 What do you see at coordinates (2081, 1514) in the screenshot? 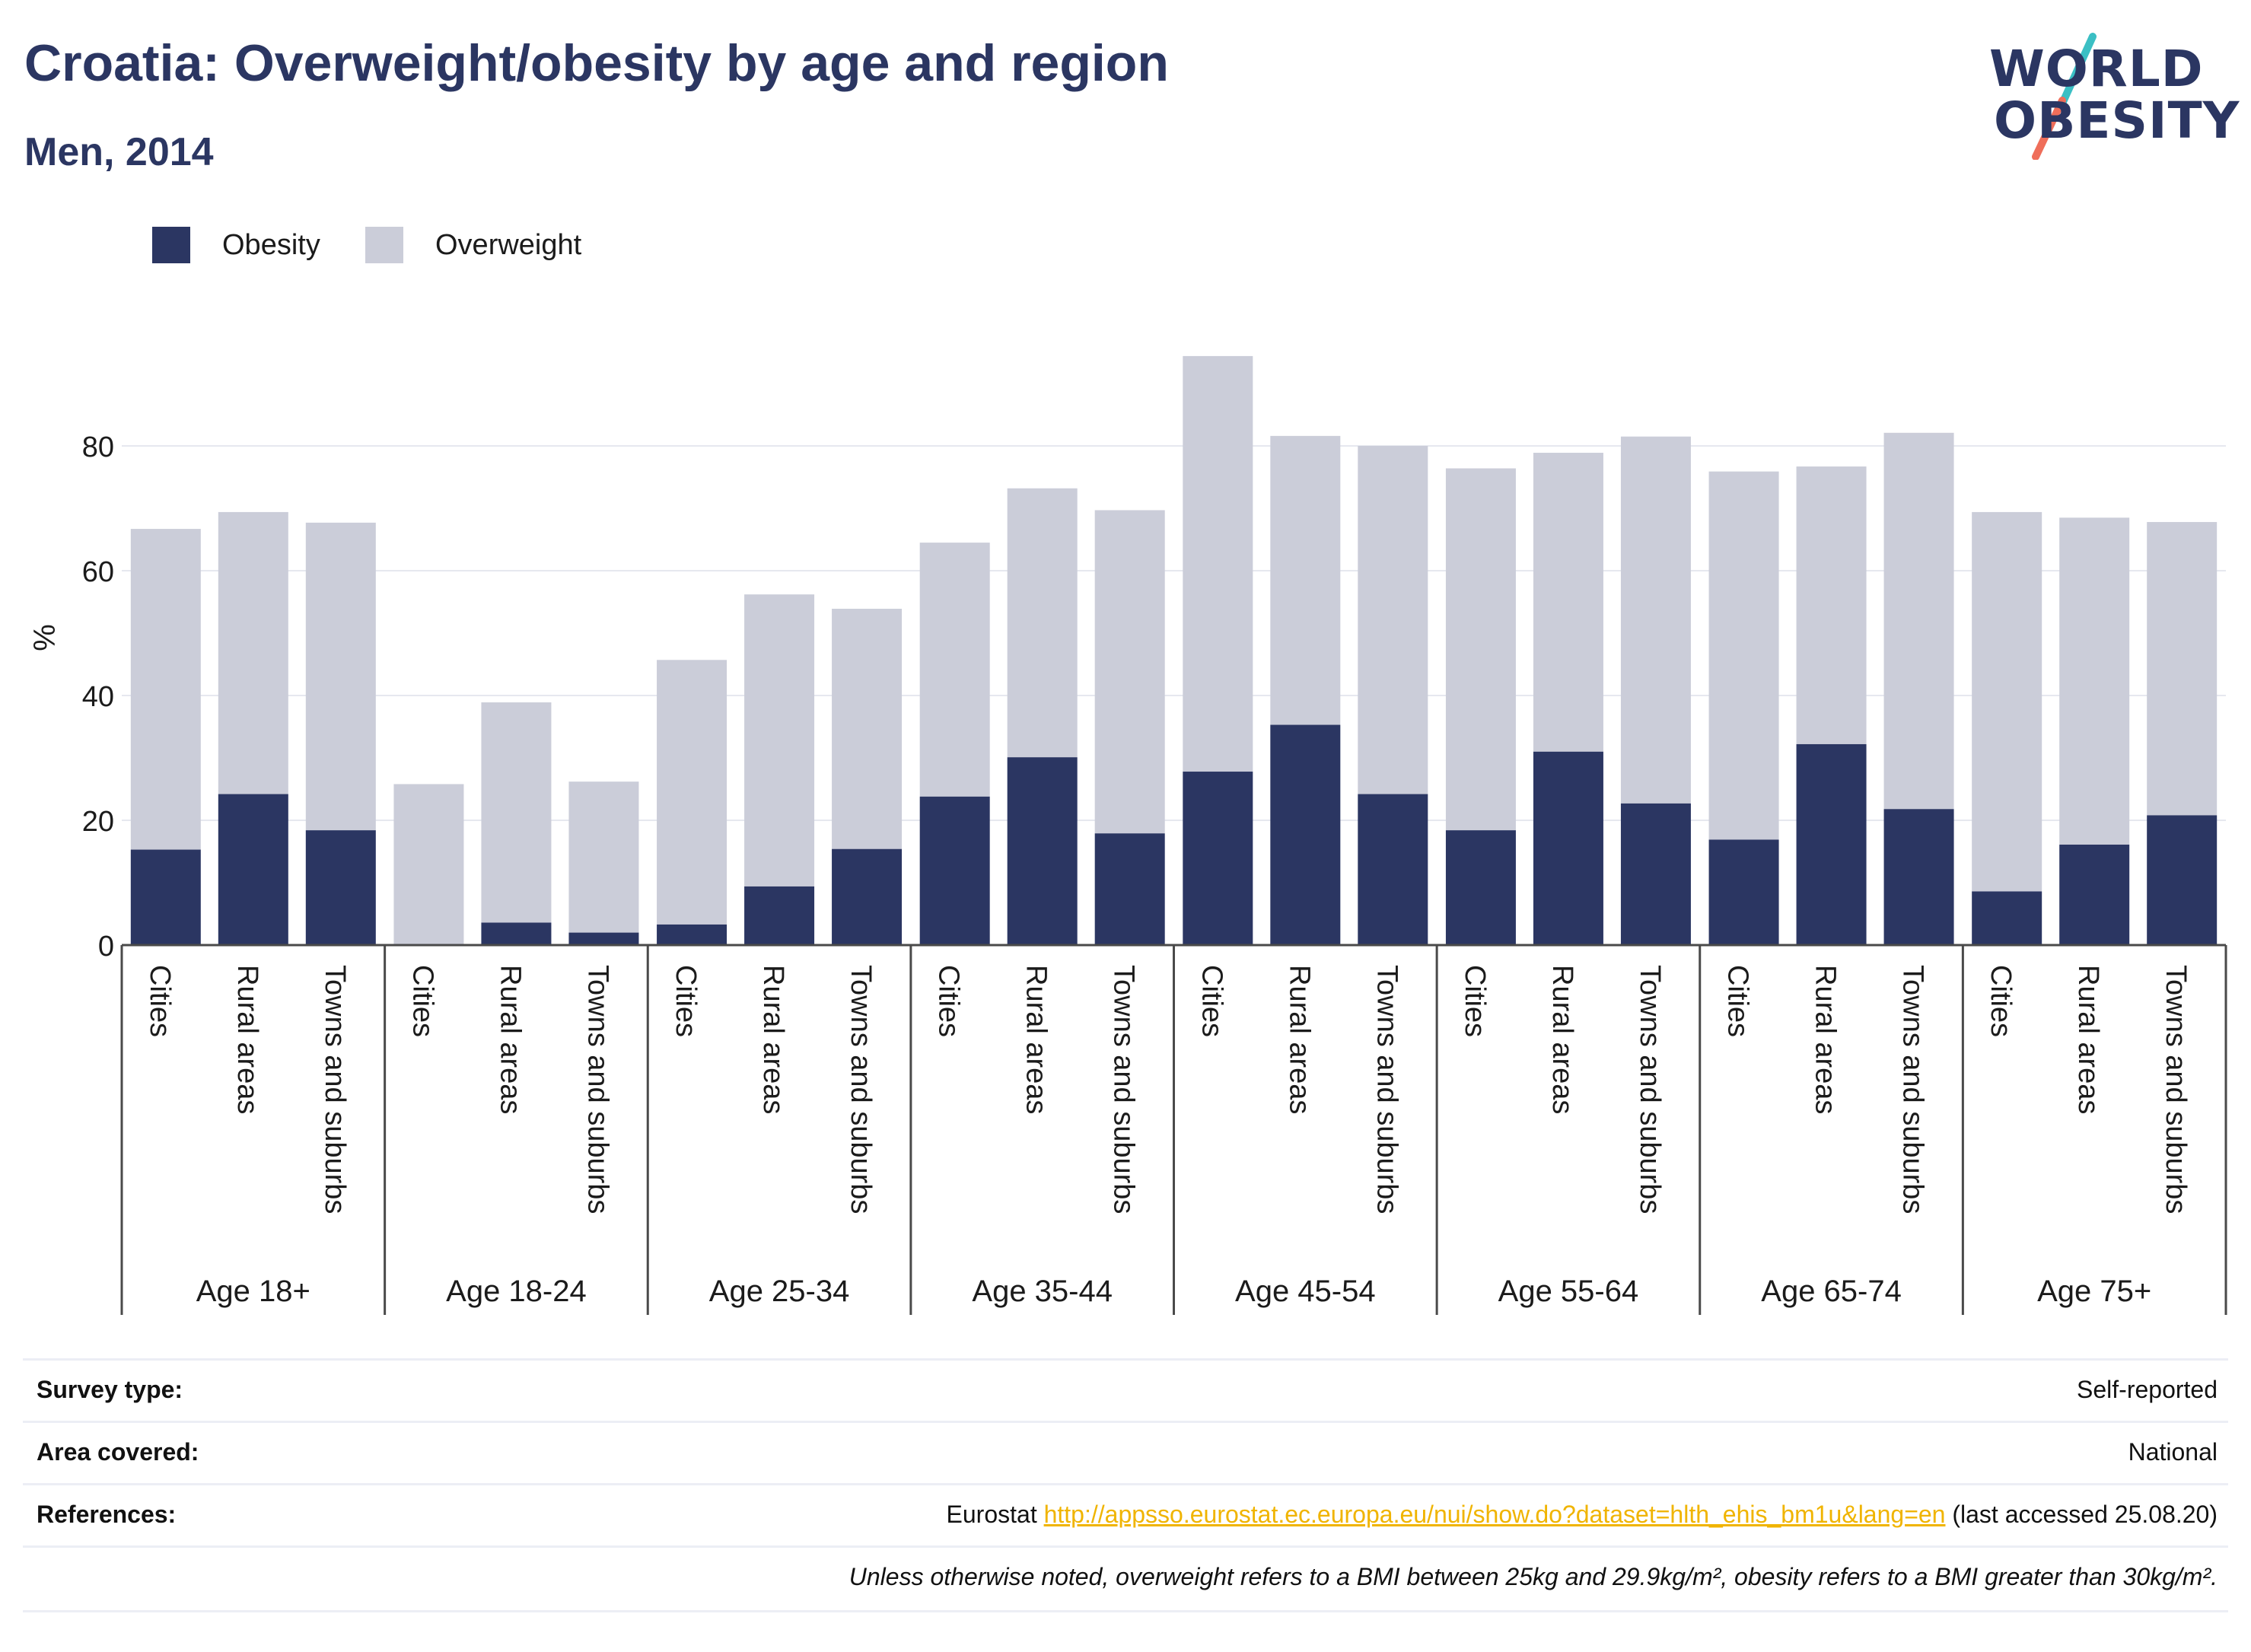
I see `references-suffix: (last accessed 25.08.20)` at bounding box center [2081, 1514].